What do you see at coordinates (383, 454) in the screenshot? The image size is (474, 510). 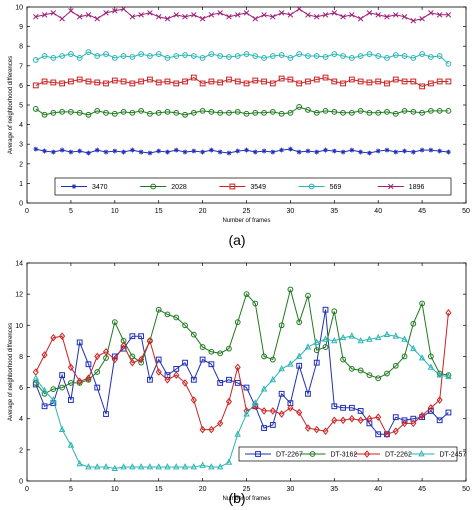 I see `legend-item: DT-2262` at bounding box center [383, 454].